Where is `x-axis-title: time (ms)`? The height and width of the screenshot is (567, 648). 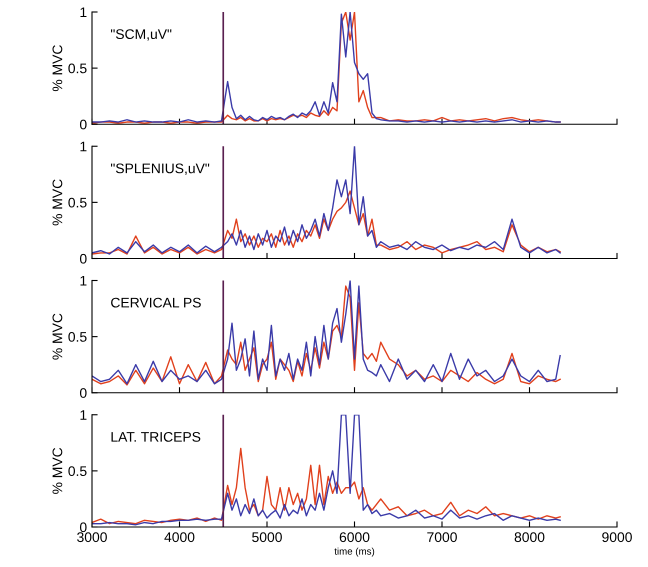
x-axis-title: time (ms) is located at coordinates (354, 552).